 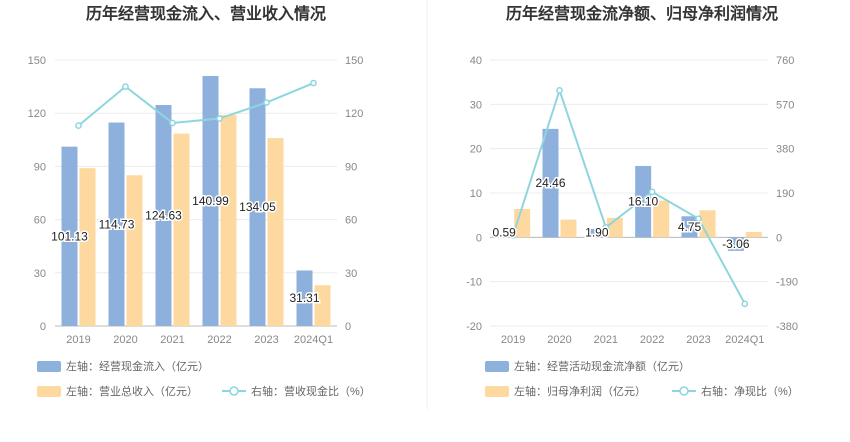 I want to click on left-axis-tick: 20, so click(x=476, y=150).